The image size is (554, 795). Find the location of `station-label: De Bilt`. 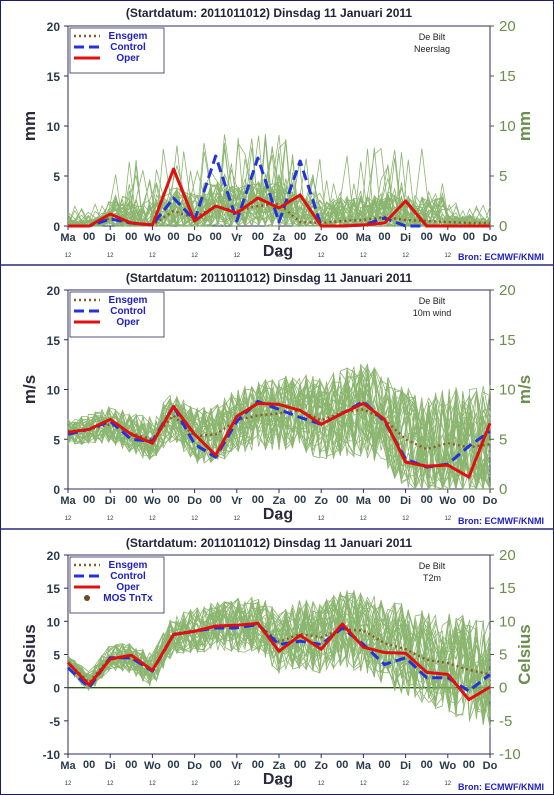

station-label: De Bilt is located at coordinates (432, 301).